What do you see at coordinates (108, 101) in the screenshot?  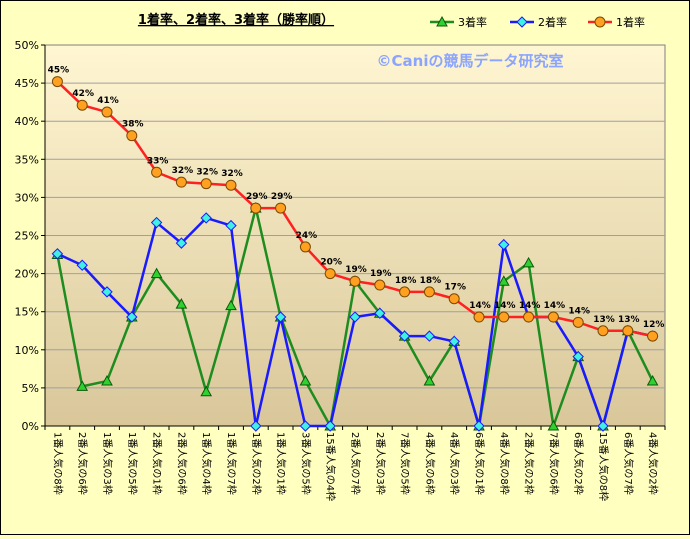 I see `data-label: 41%` at bounding box center [108, 101].